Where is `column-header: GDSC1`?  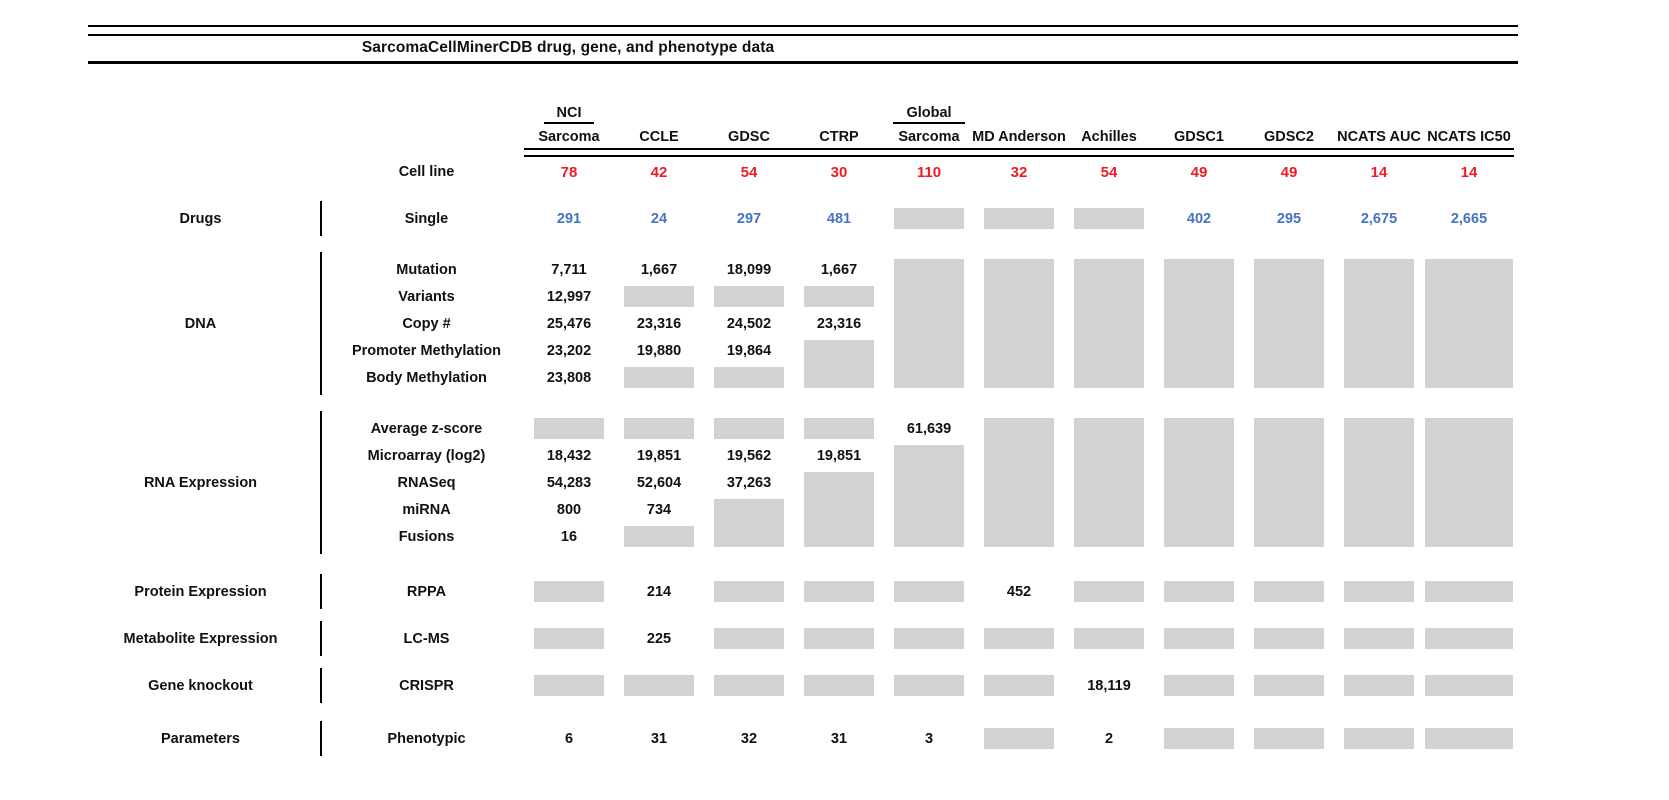
column-header: GDSC1 is located at coordinates (1199, 137).